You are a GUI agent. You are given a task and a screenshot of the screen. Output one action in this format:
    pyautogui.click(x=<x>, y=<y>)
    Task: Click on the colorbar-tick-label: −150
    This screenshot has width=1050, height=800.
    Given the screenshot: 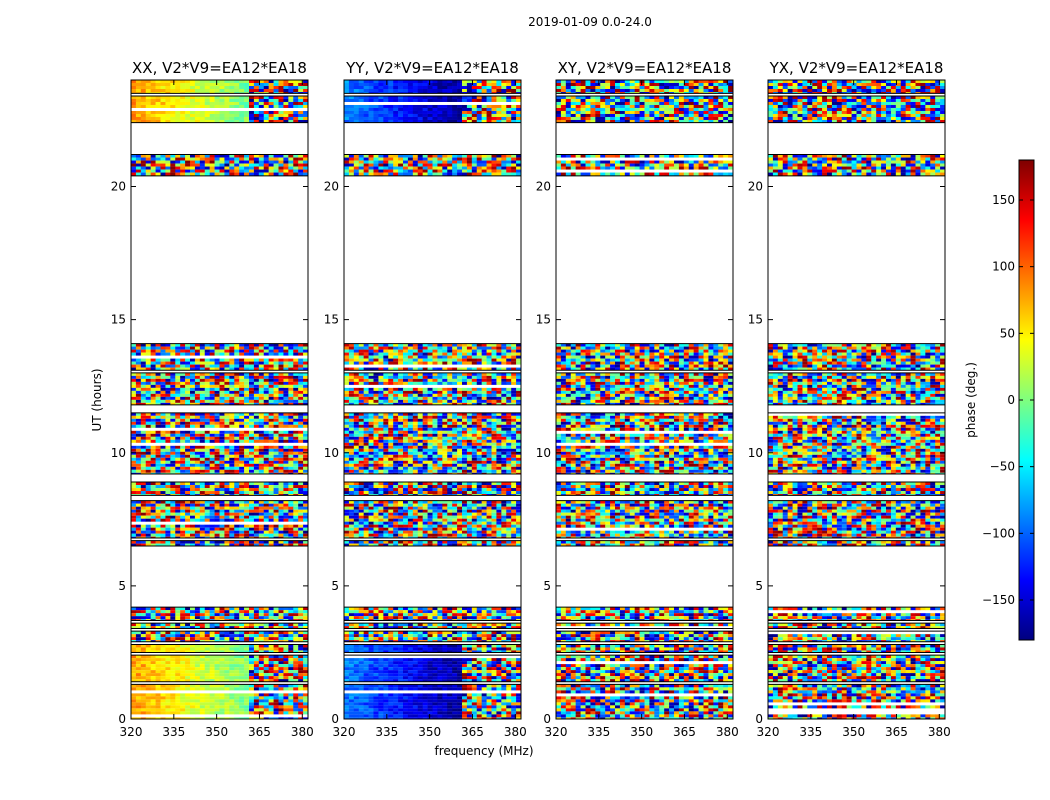 What is the action you would take?
    pyautogui.click(x=998, y=600)
    